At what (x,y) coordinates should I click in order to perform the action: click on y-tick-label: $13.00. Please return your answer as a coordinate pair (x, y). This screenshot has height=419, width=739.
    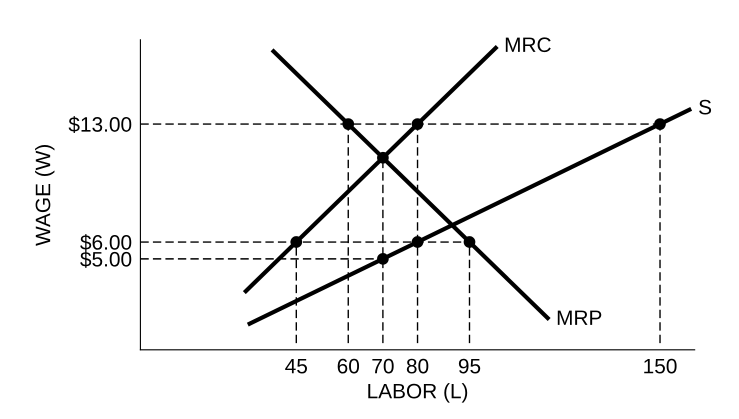
    Looking at the image, I should click on (100, 125).